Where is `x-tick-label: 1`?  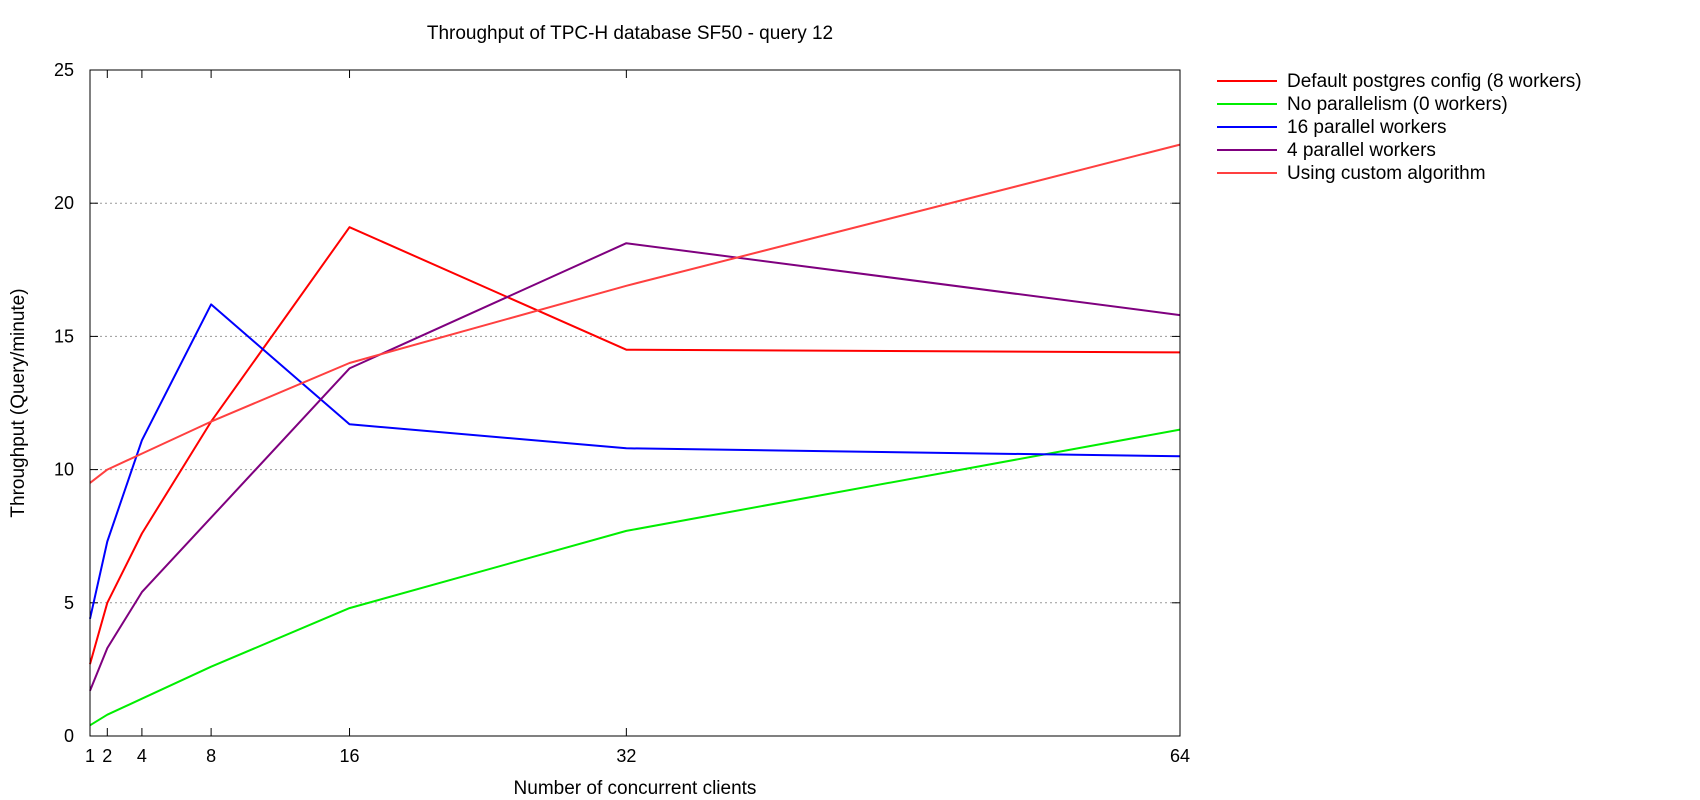 x-tick-label: 1 is located at coordinates (90, 756).